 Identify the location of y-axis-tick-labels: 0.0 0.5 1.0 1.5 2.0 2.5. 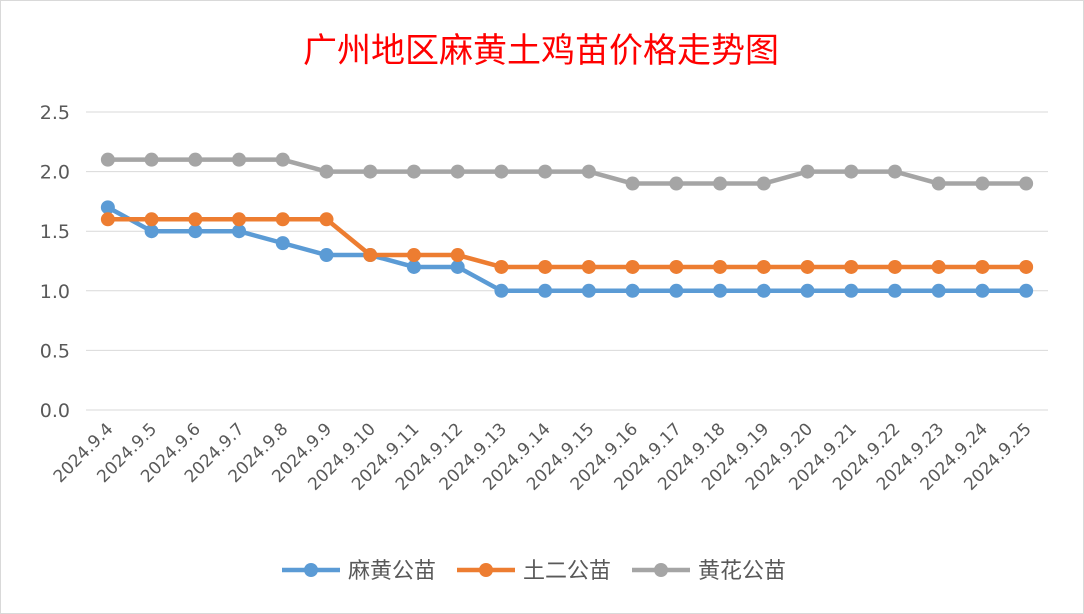
(55, 262).